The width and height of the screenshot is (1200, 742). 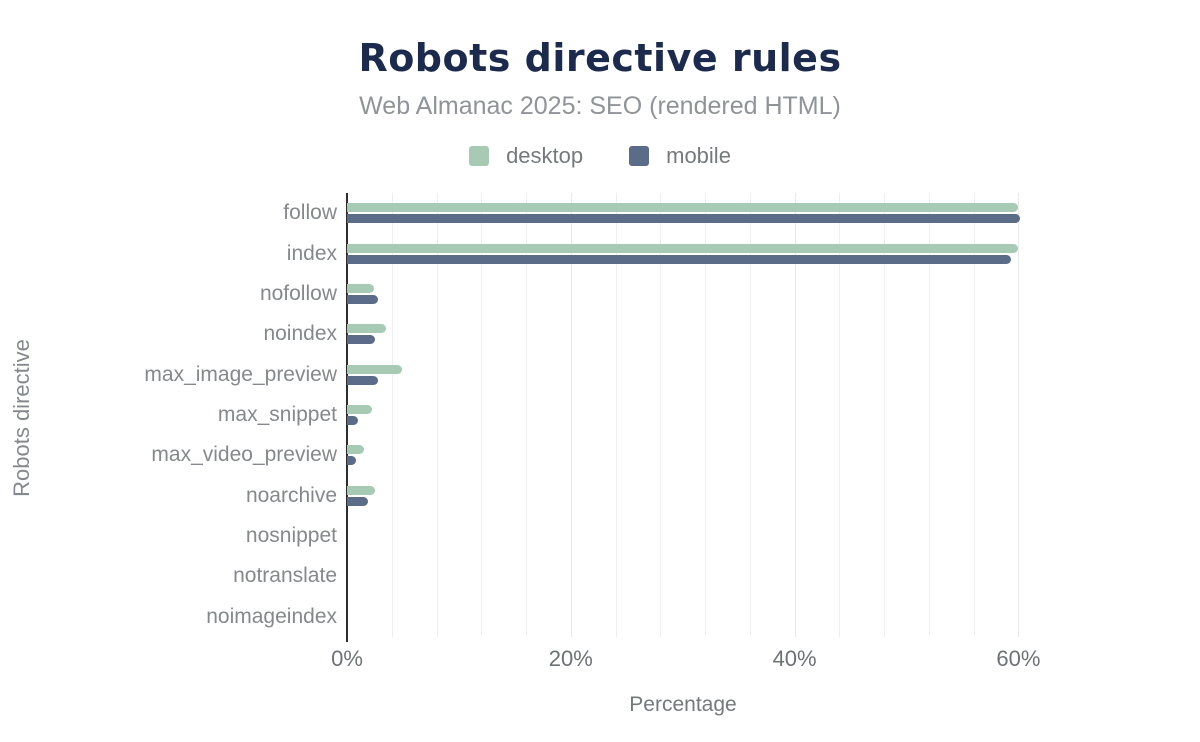 What do you see at coordinates (363, 380) in the screenshot?
I see `bar-mobile-max_image_preview` at bounding box center [363, 380].